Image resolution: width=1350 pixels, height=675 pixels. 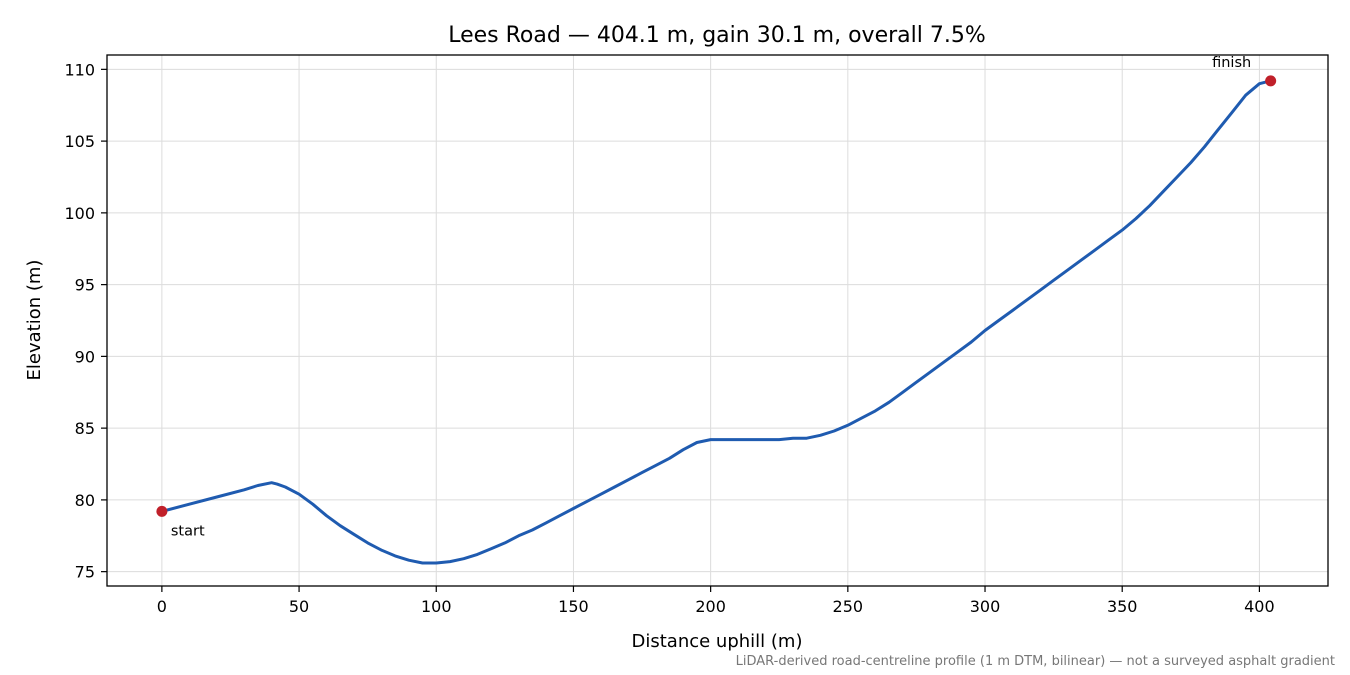 I want to click on start-label: start, so click(x=188, y=531).